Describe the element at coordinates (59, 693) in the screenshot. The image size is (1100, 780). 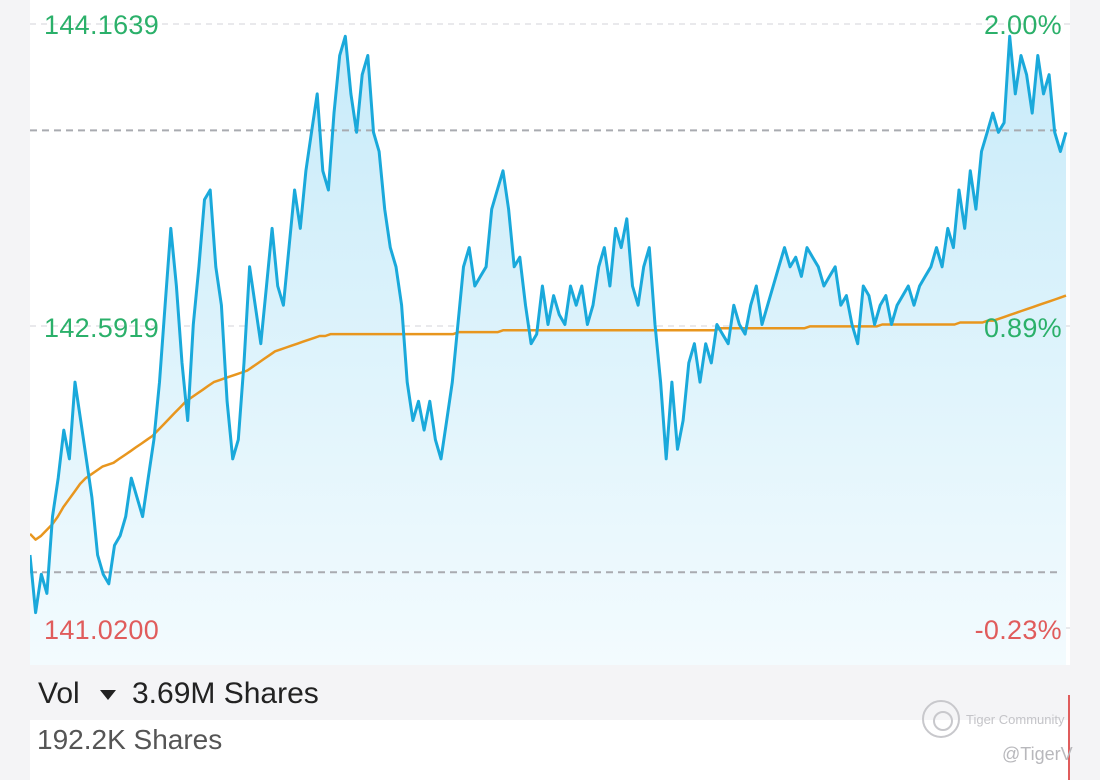
I see `volume-label: Vol` at that location.